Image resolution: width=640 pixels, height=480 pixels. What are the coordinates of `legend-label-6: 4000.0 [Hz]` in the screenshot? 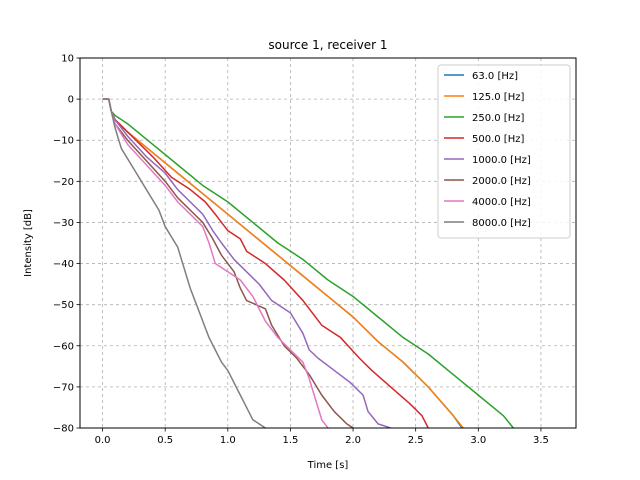 It's located at (501, 202).